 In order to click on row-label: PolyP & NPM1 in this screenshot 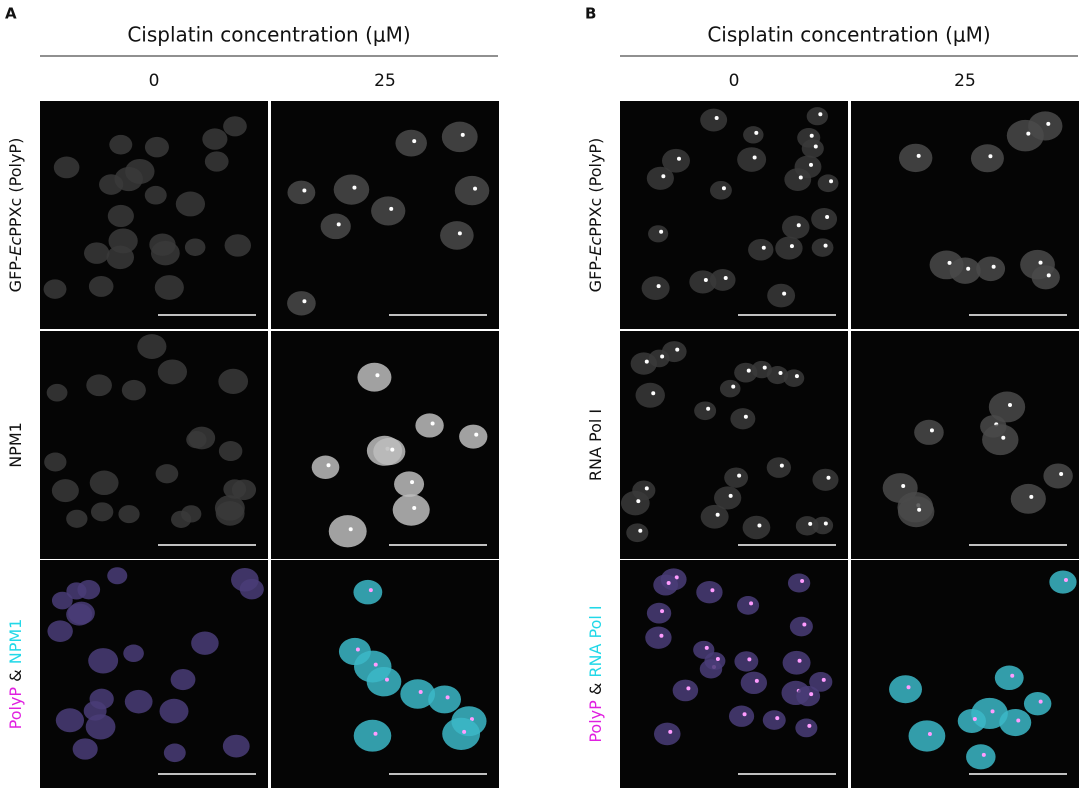, I will do `click(15, 674)`.